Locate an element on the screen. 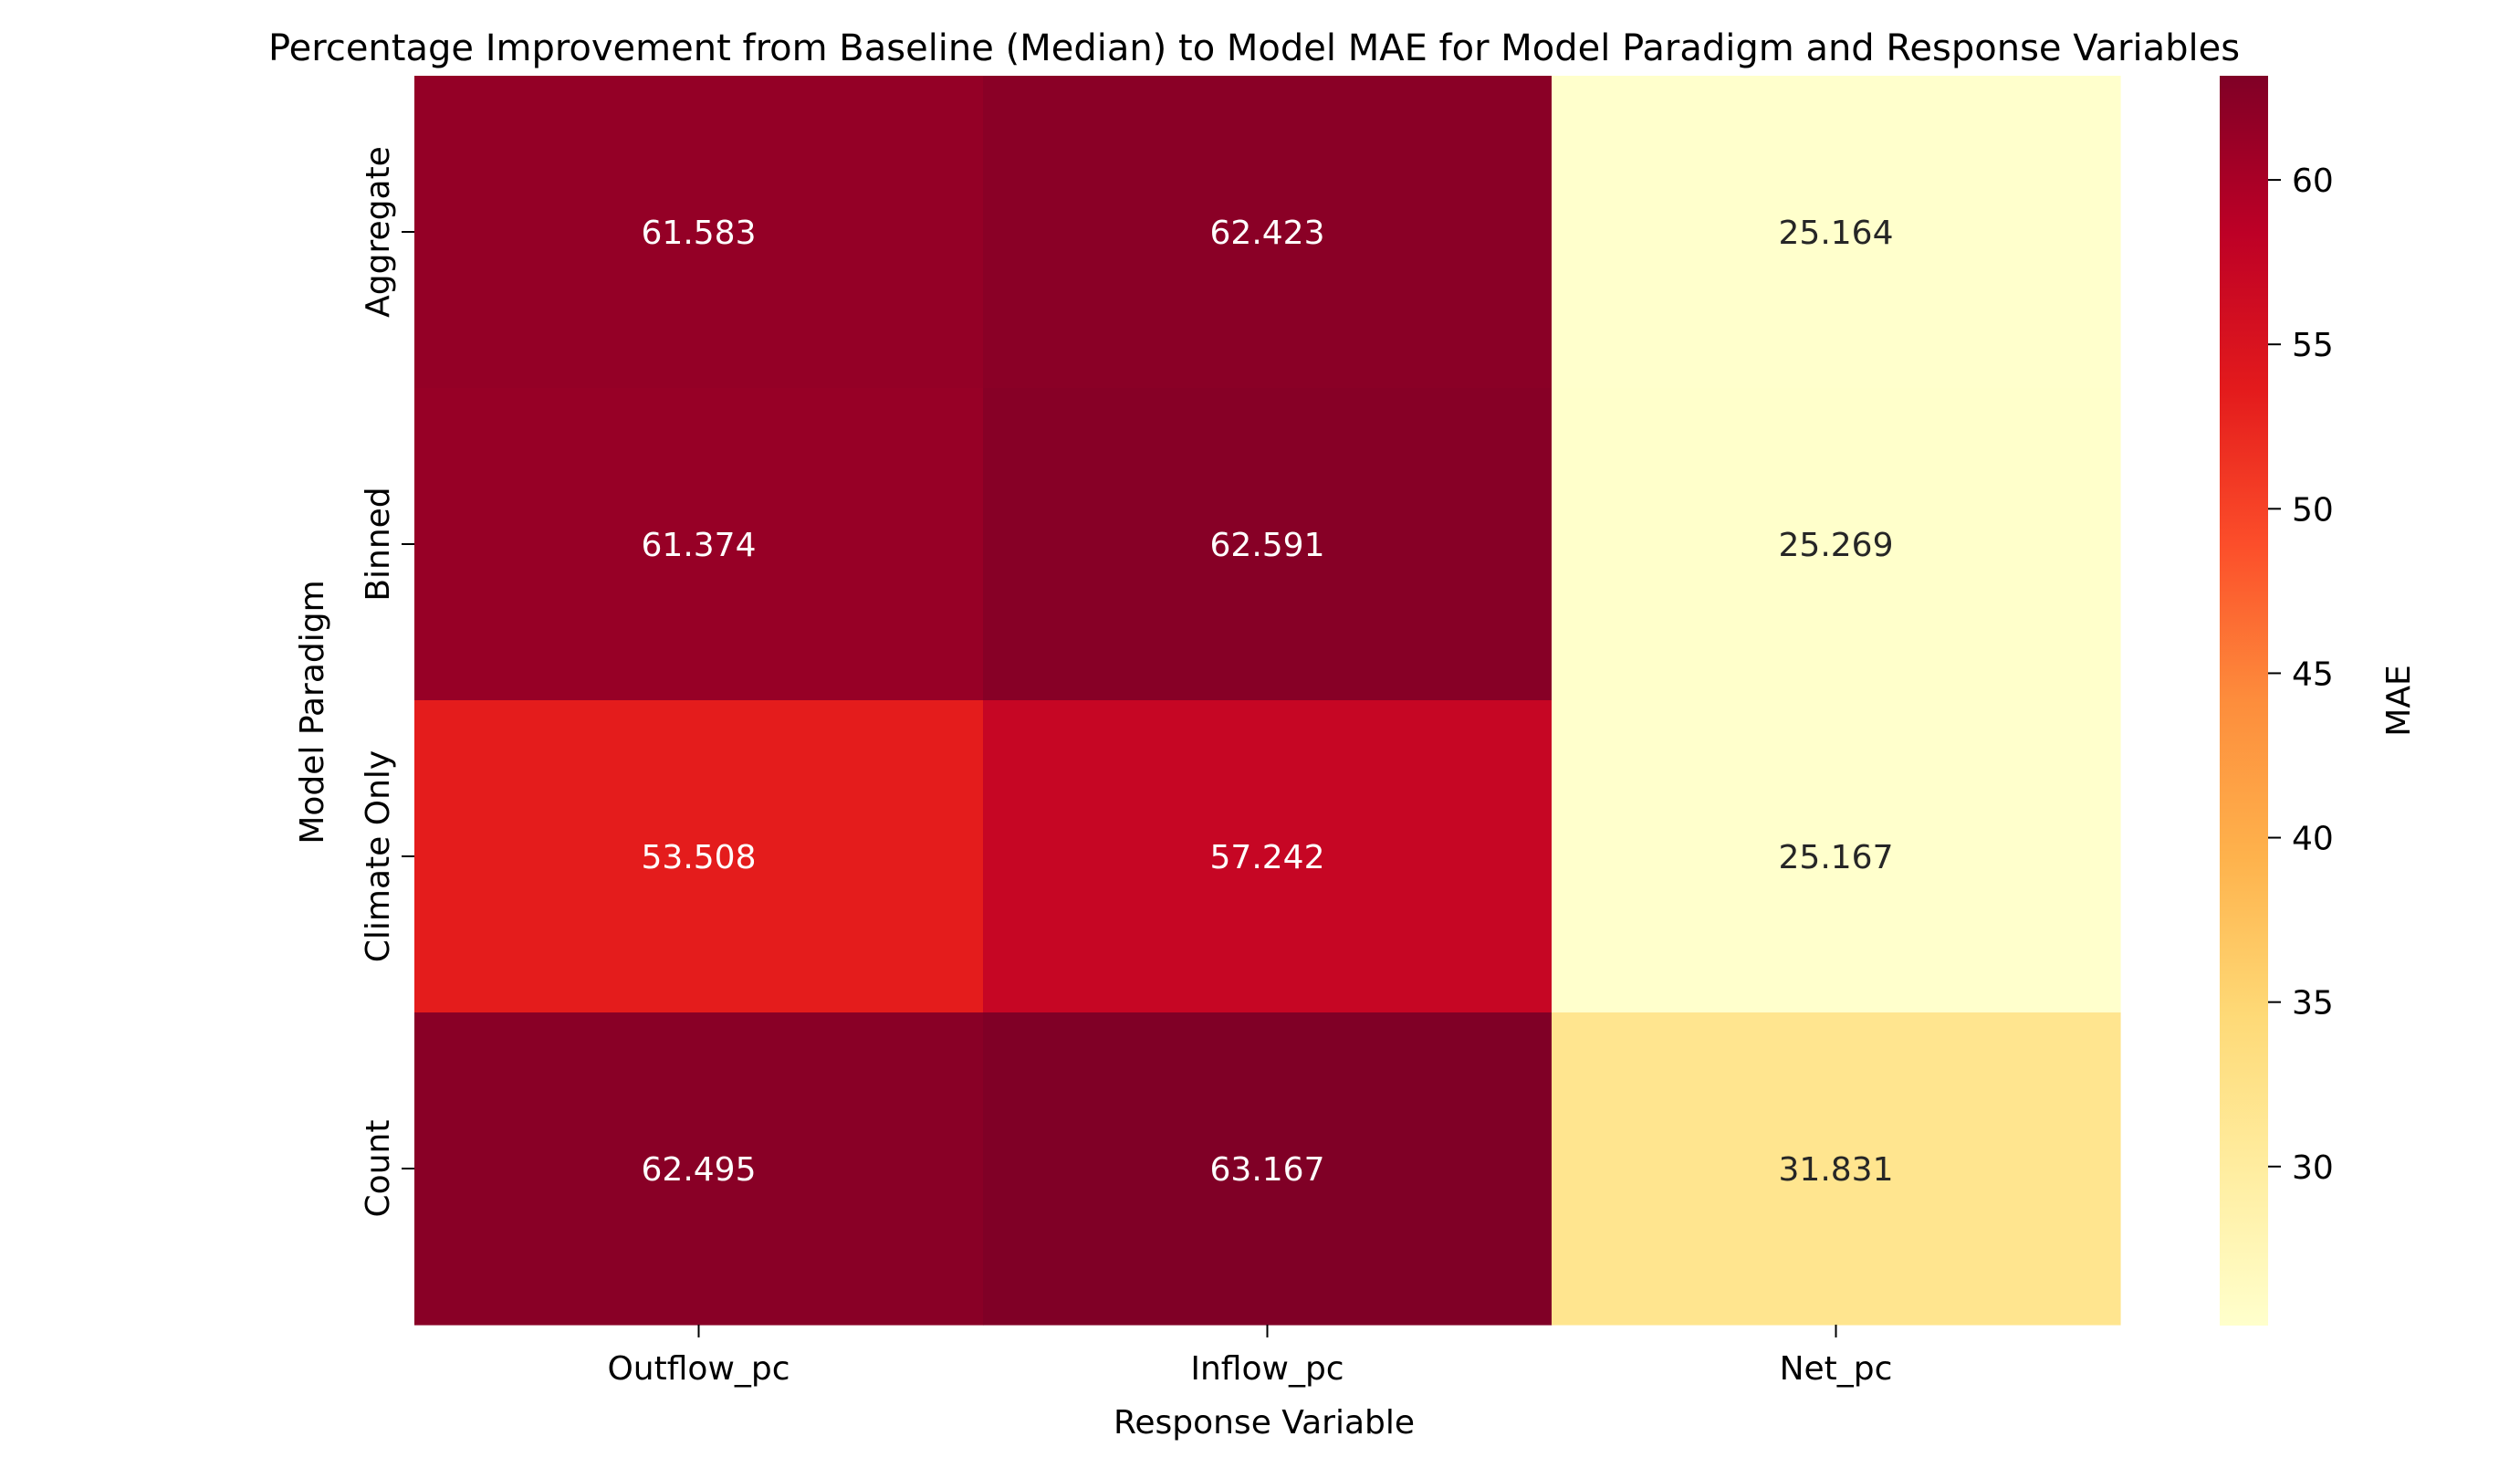 The width and height of the screenshot is (2520, 1468). cell-value-label: 62.423 is located at coordinates (1267, 233).